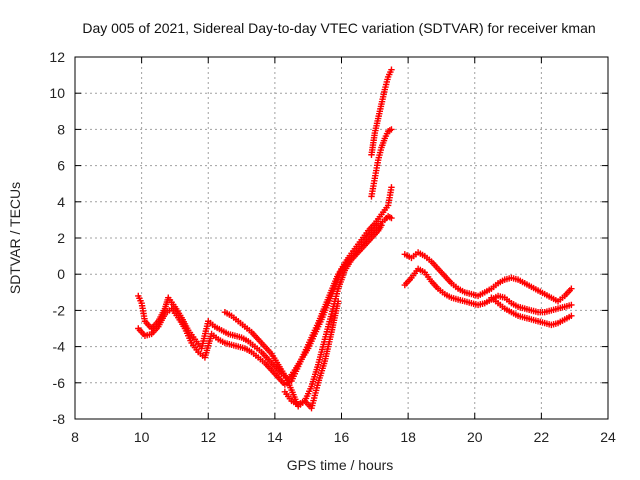  What do you see at coordinates (142, 437) in the screenshot?
I see `x-tick-label: 10` at bounding box center [142, 437].